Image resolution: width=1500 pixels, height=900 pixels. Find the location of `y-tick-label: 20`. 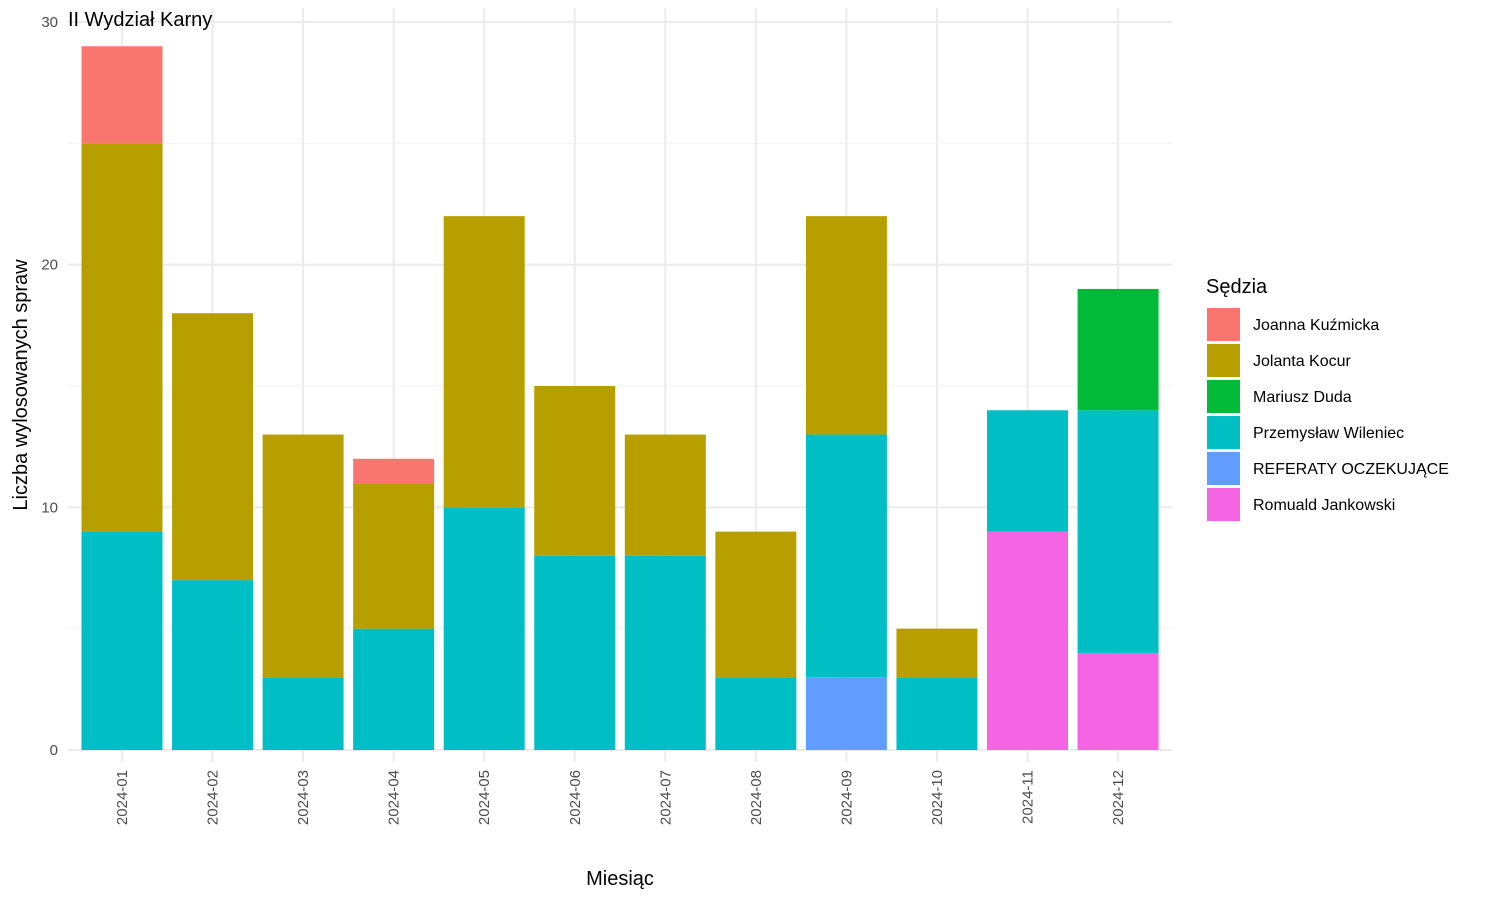

y-tick-label: 20 is located at coordinates (49, 265).